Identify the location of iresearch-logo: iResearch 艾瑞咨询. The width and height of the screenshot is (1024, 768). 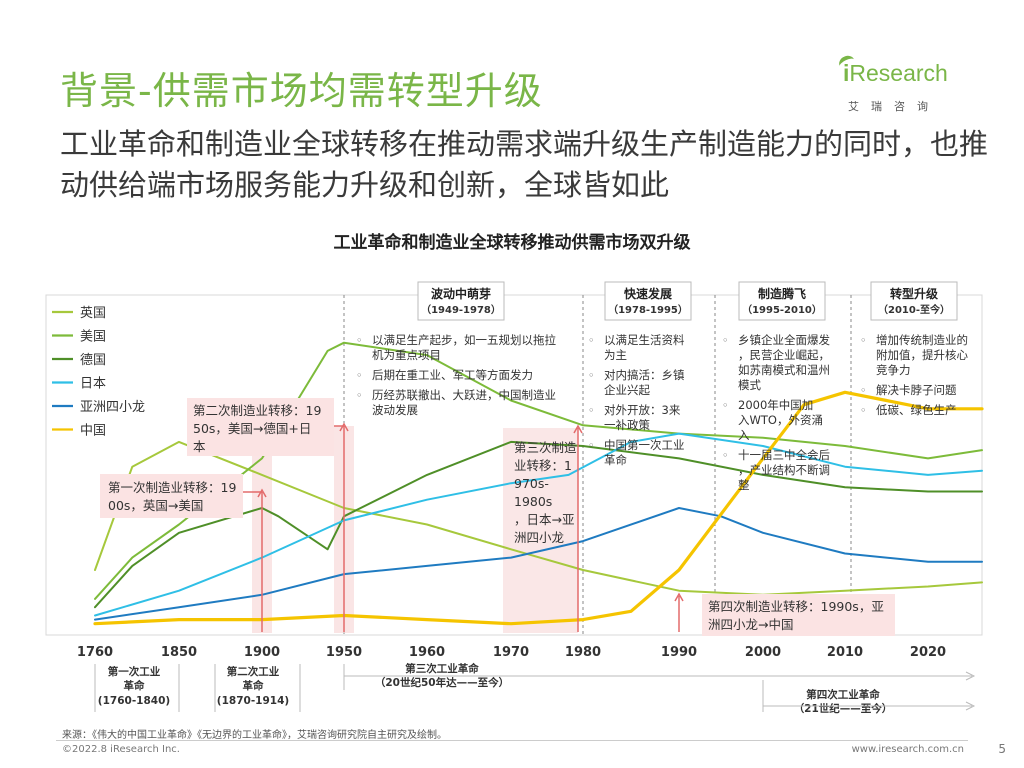
(904, 85).